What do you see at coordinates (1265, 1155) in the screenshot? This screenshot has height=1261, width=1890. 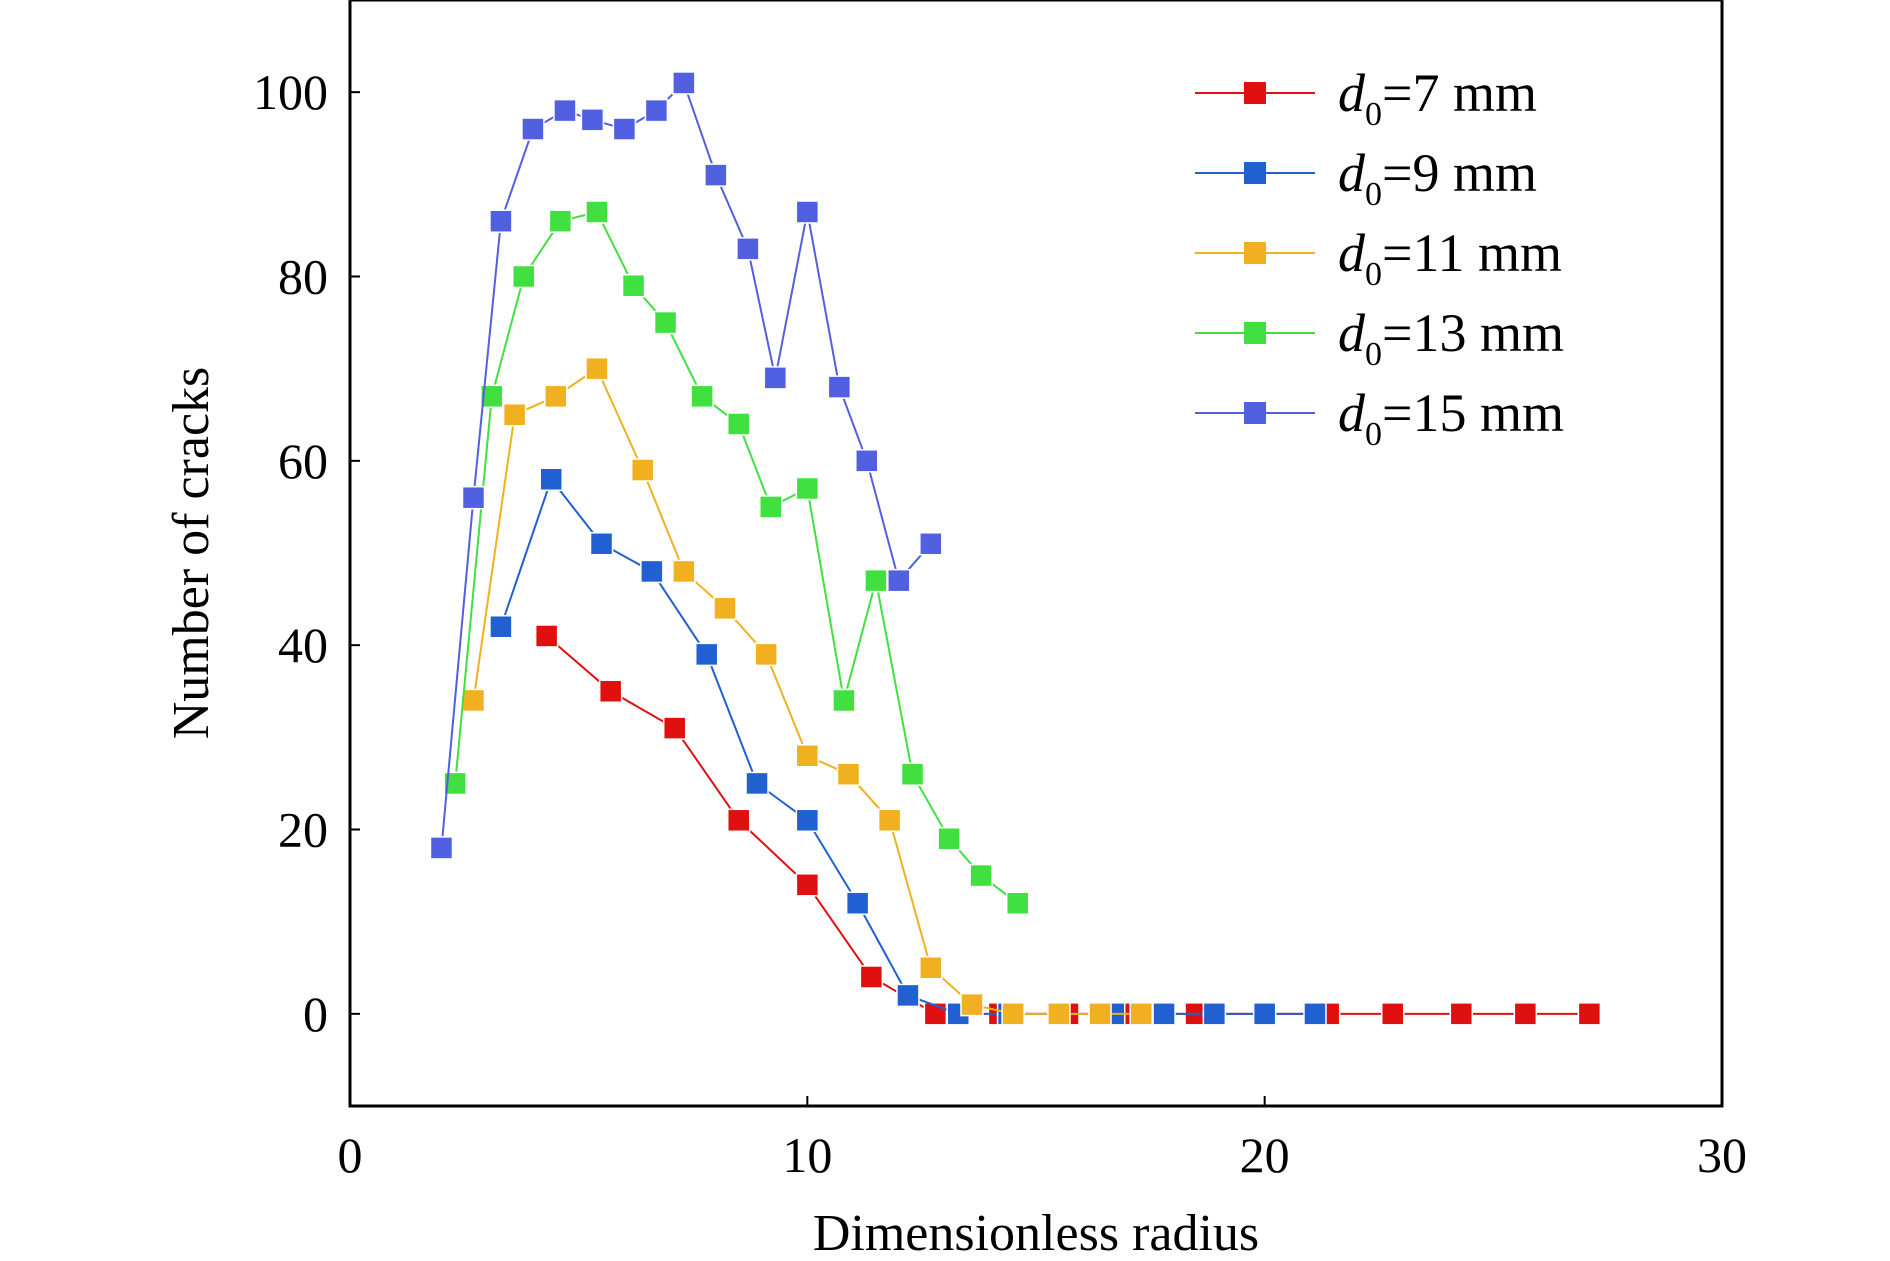 I see `x-tick-label: 20` at bounding box center [1265, 1155].